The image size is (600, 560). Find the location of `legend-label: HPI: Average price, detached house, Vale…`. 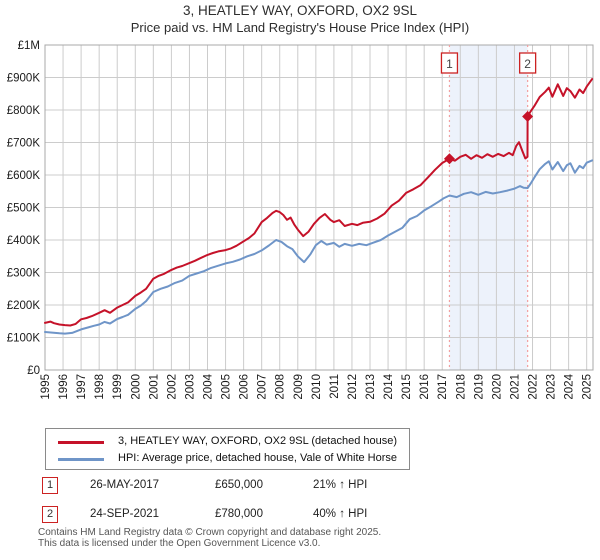

legend-label: HPI: Average price, detached house, Vale… is located at coordinates (258, 458).